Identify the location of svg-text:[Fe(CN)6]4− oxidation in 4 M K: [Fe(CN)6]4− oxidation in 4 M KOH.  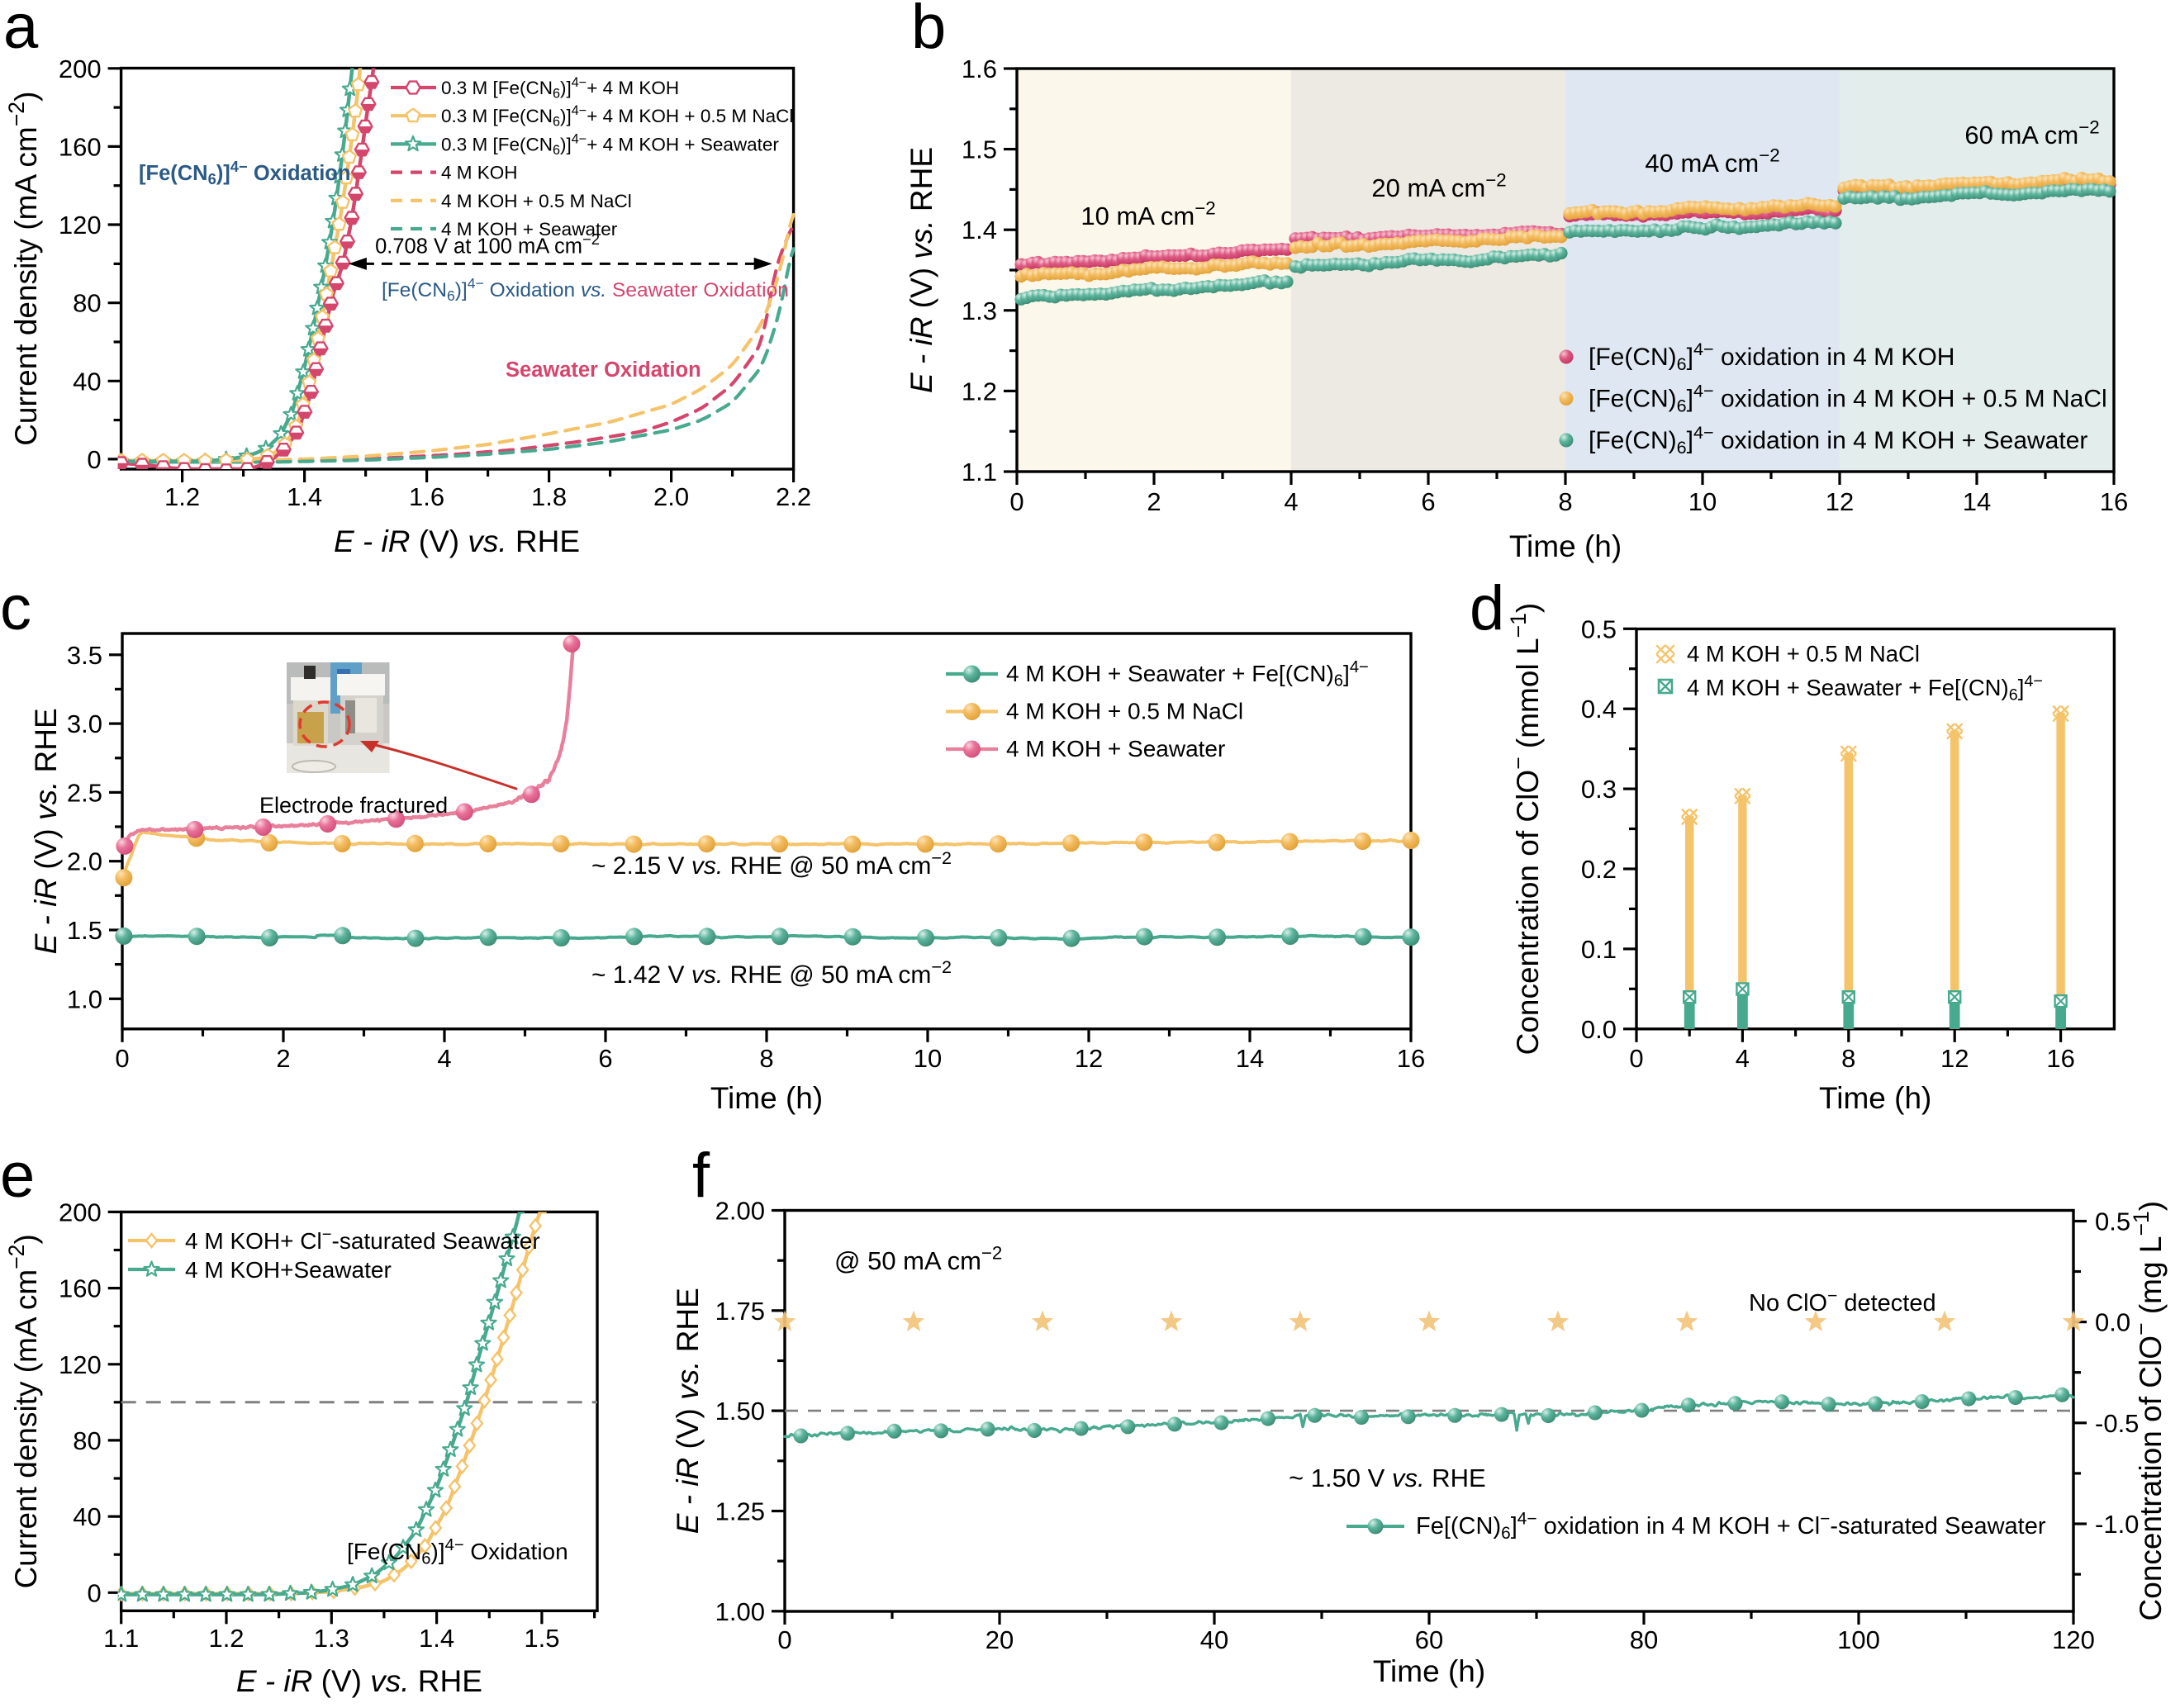
(1772, 356).